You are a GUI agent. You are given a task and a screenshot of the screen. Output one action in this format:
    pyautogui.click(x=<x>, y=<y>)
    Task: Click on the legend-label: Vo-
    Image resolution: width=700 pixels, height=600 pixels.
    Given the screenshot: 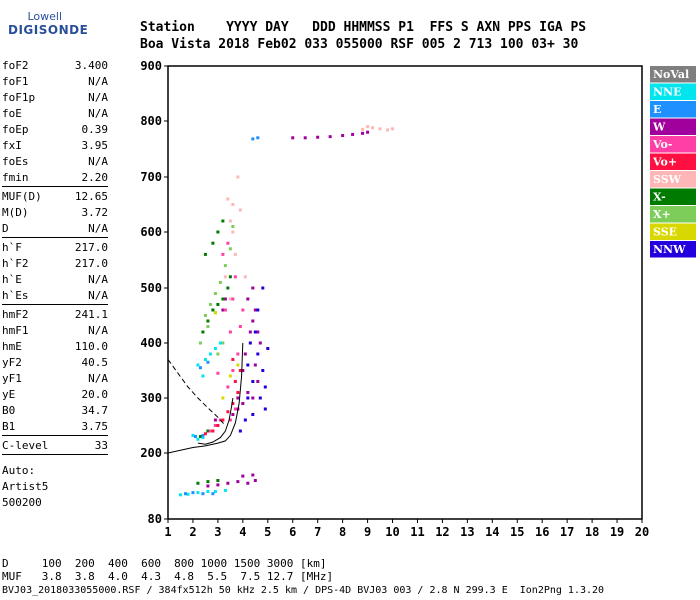 What is the action you would take?
    pyautogui.click(x=662, y=144)
    